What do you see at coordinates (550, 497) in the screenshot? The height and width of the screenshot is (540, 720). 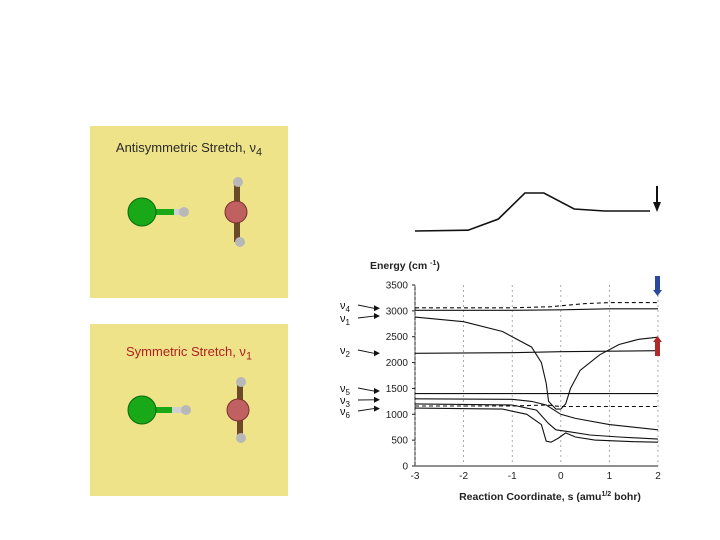 I see `x-axis-label: Reaction Coordinate, s (amu1/2 bohr)` at bounding box center [550, 497].